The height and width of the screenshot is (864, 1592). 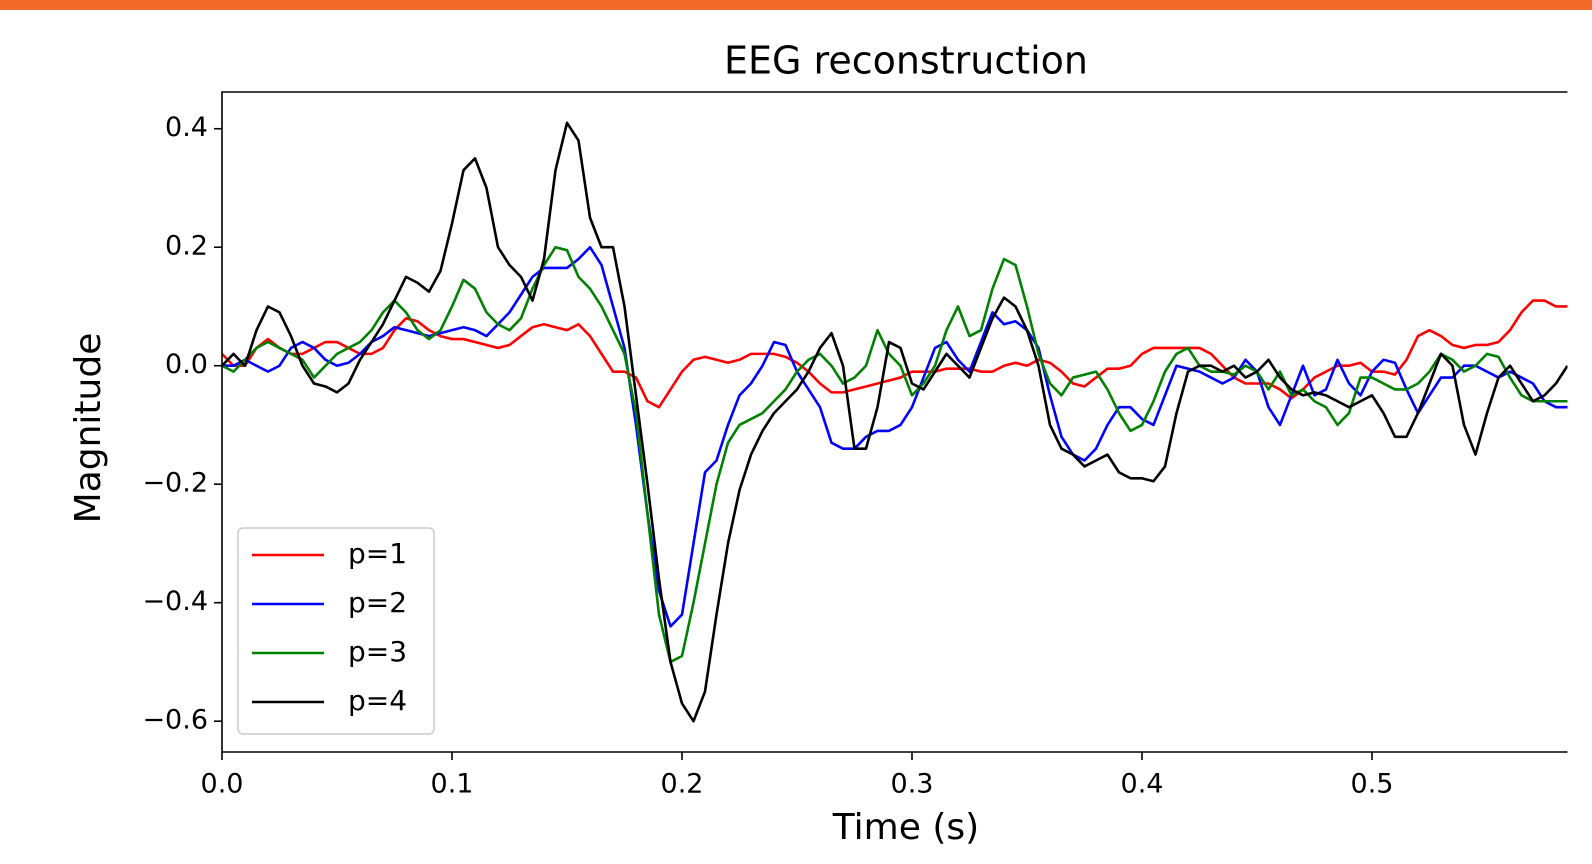 I want to click on x-tick-label: 0.2, so click(x=682, y=784).